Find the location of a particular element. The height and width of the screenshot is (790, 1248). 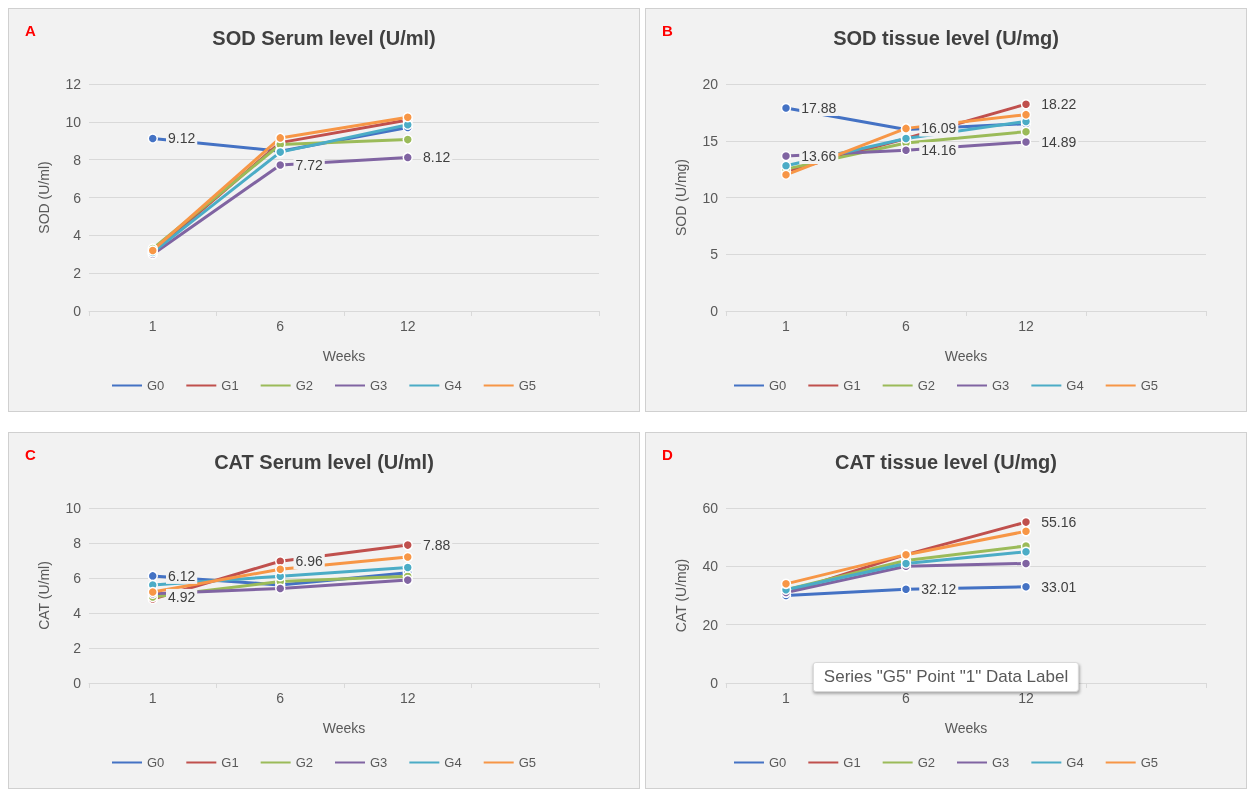

data-label: 17.88 is located at coordinates (819, 108).